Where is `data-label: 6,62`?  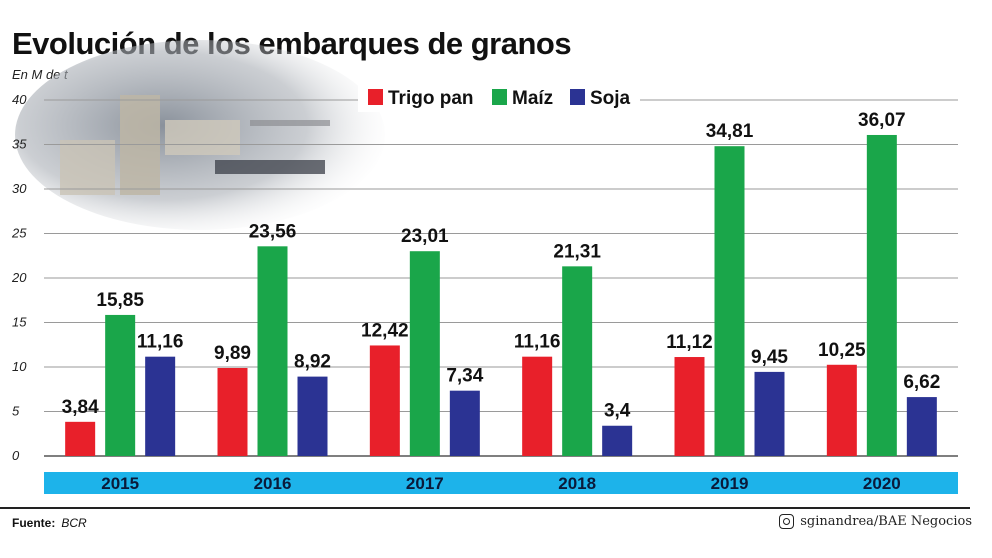 data-label: 6,62 is located at coordinates (921, 382).